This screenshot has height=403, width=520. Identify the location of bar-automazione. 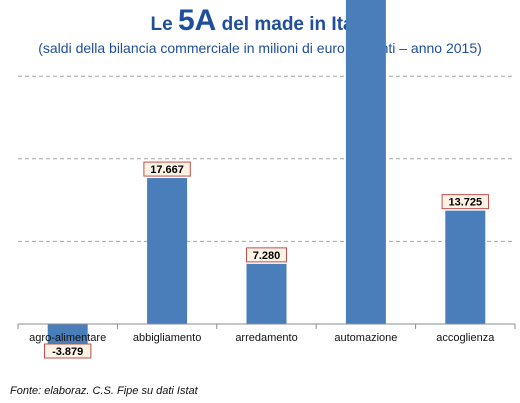
(365, 162).